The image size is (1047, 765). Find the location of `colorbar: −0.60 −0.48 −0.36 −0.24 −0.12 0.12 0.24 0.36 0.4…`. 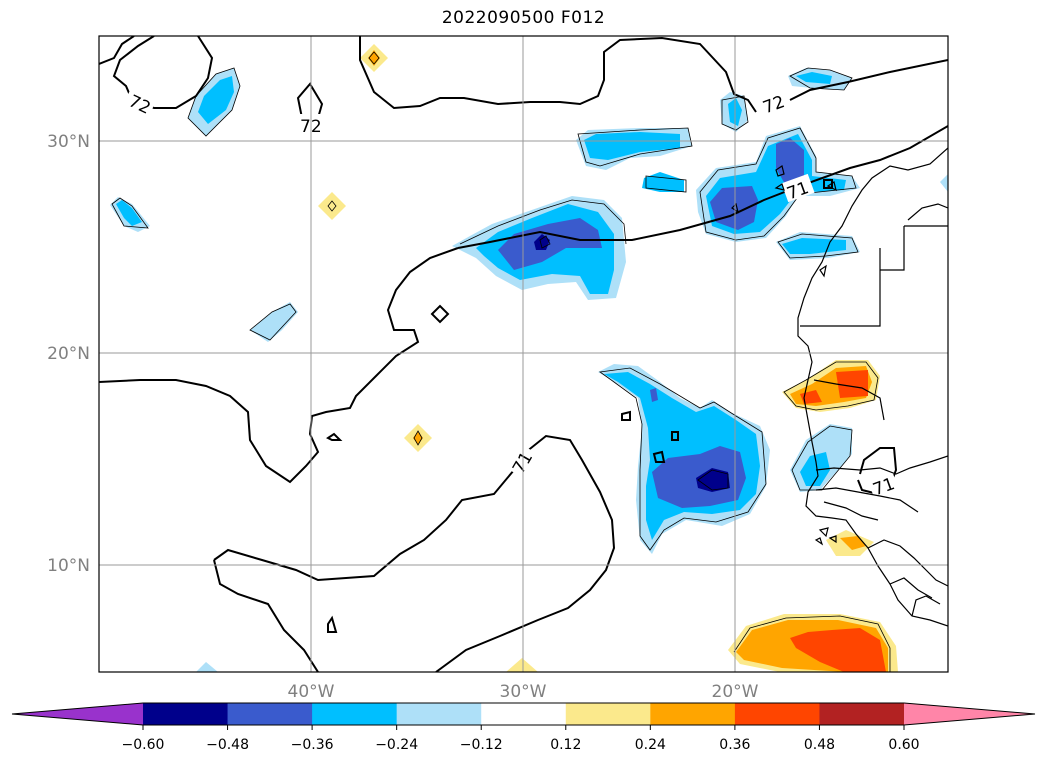

colorbar: −0.60 −0.48 −0.36 −0.24 −0.12 0.12 0.24 0.36 0.4… is located at coordinates (523, 727).